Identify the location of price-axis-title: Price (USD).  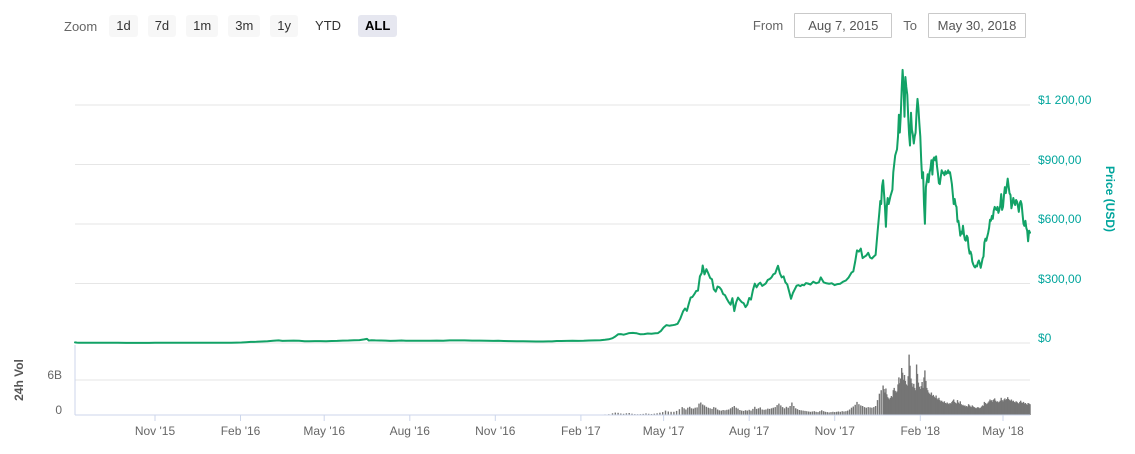
(1110, 199).